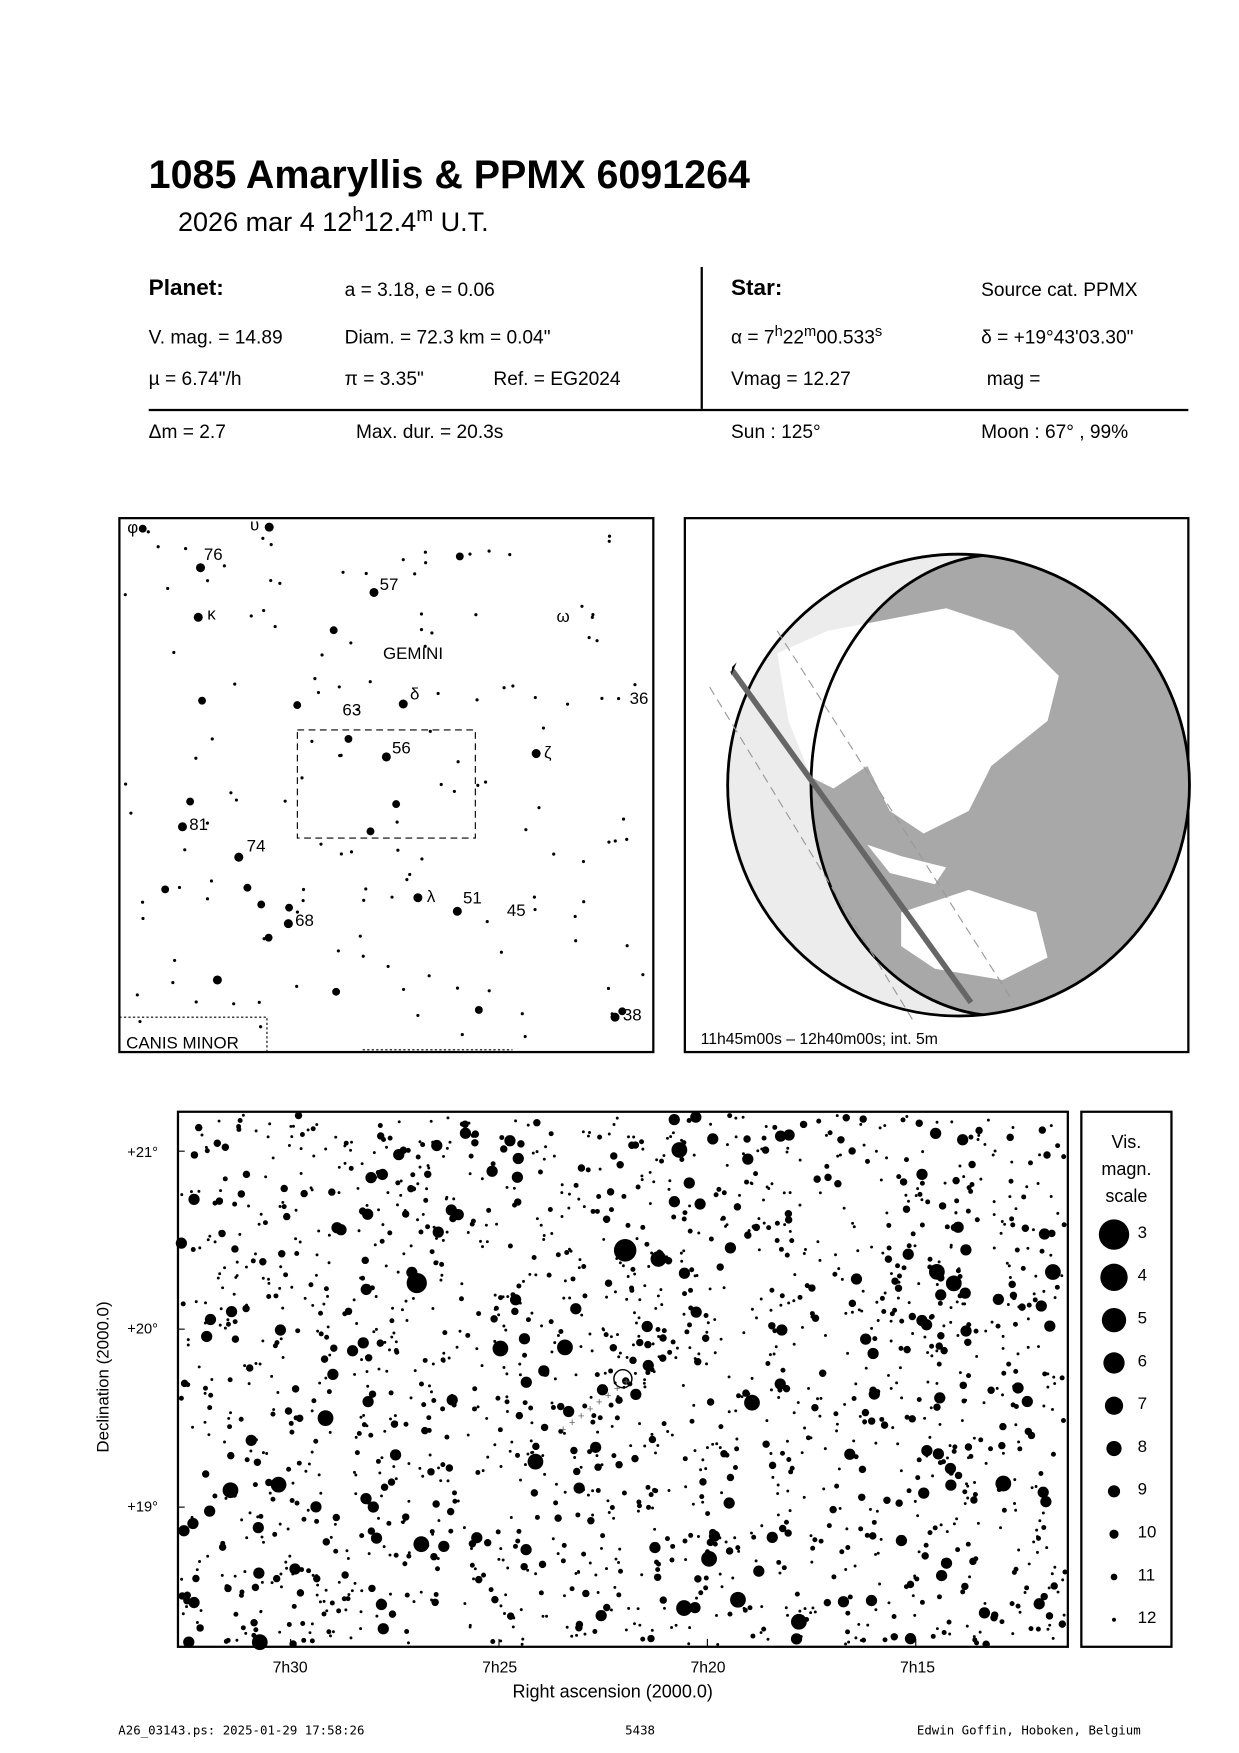 The image size is (1239, 1753). I want to click on asteroid-track-mark: +, so click(608, 1396).